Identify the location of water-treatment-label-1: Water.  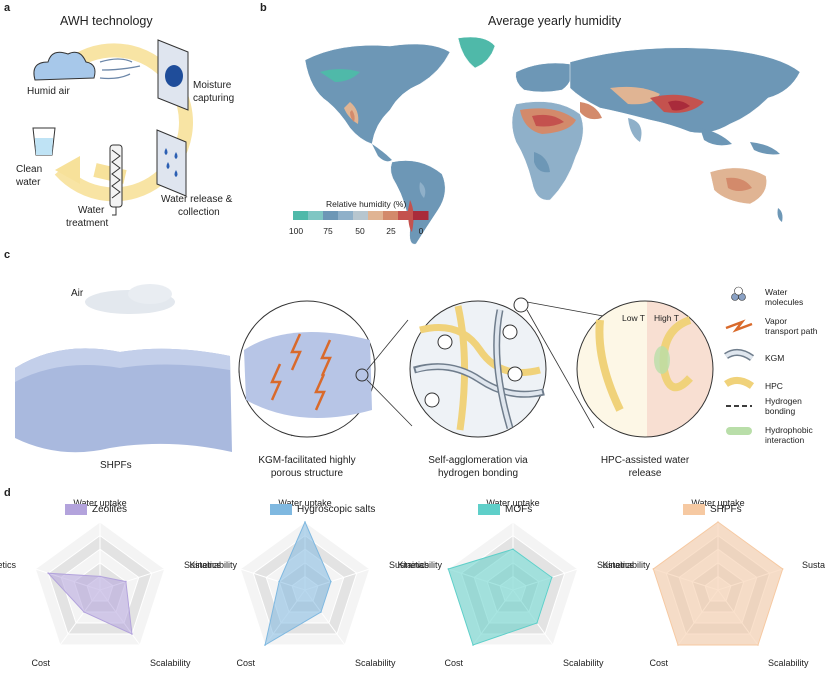
(91, 210).